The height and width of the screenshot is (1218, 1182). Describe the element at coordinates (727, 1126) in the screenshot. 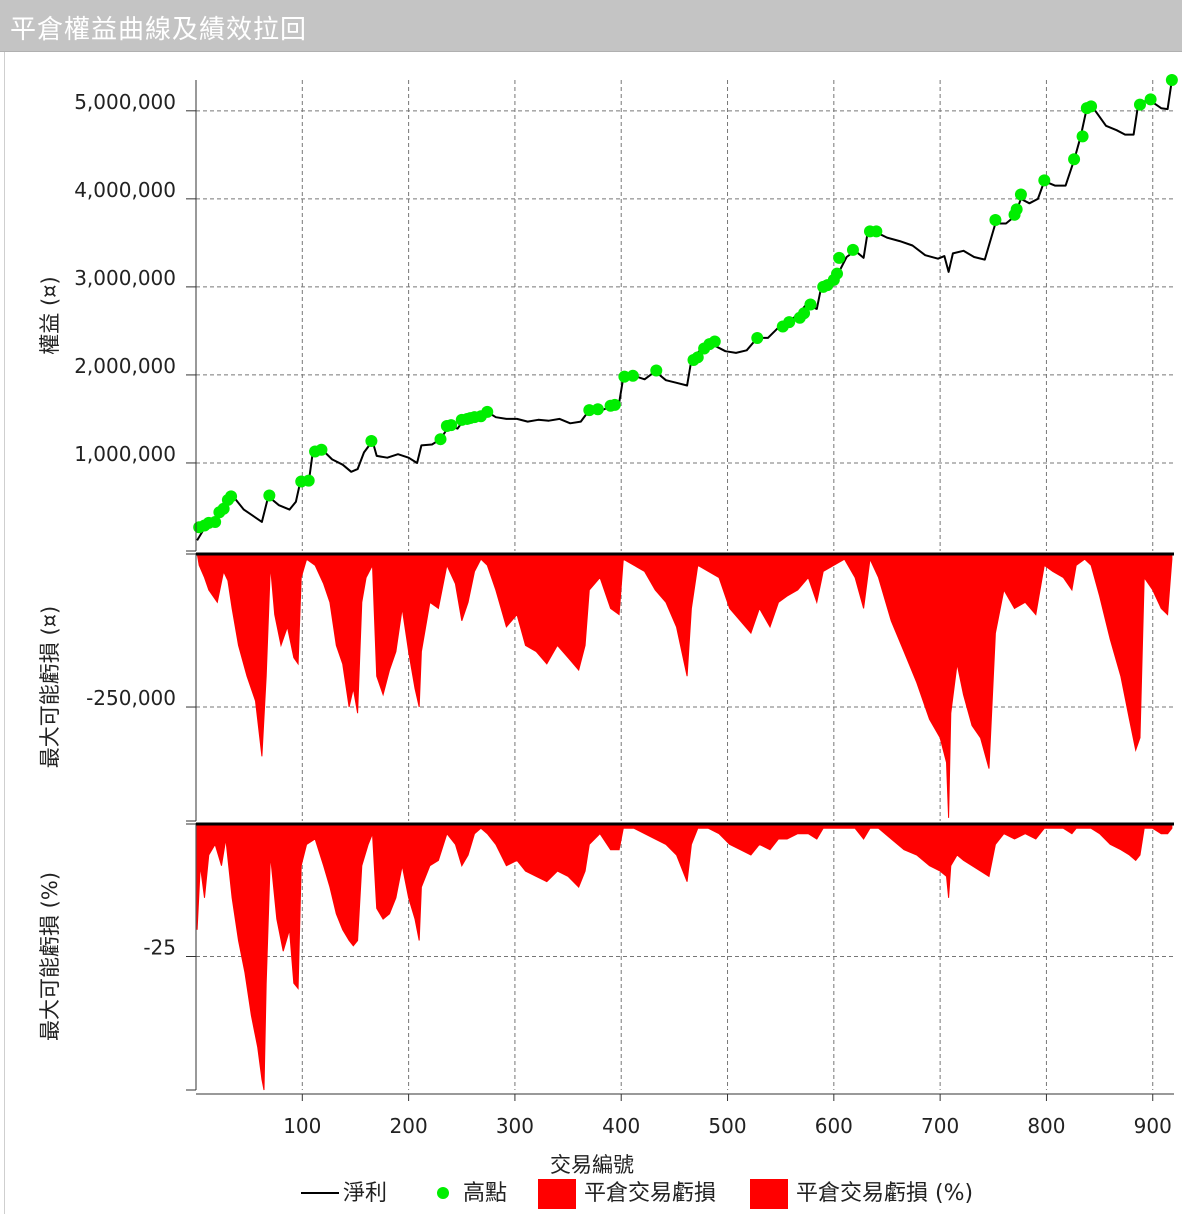

I see `x-tick-label: 500` at that location.